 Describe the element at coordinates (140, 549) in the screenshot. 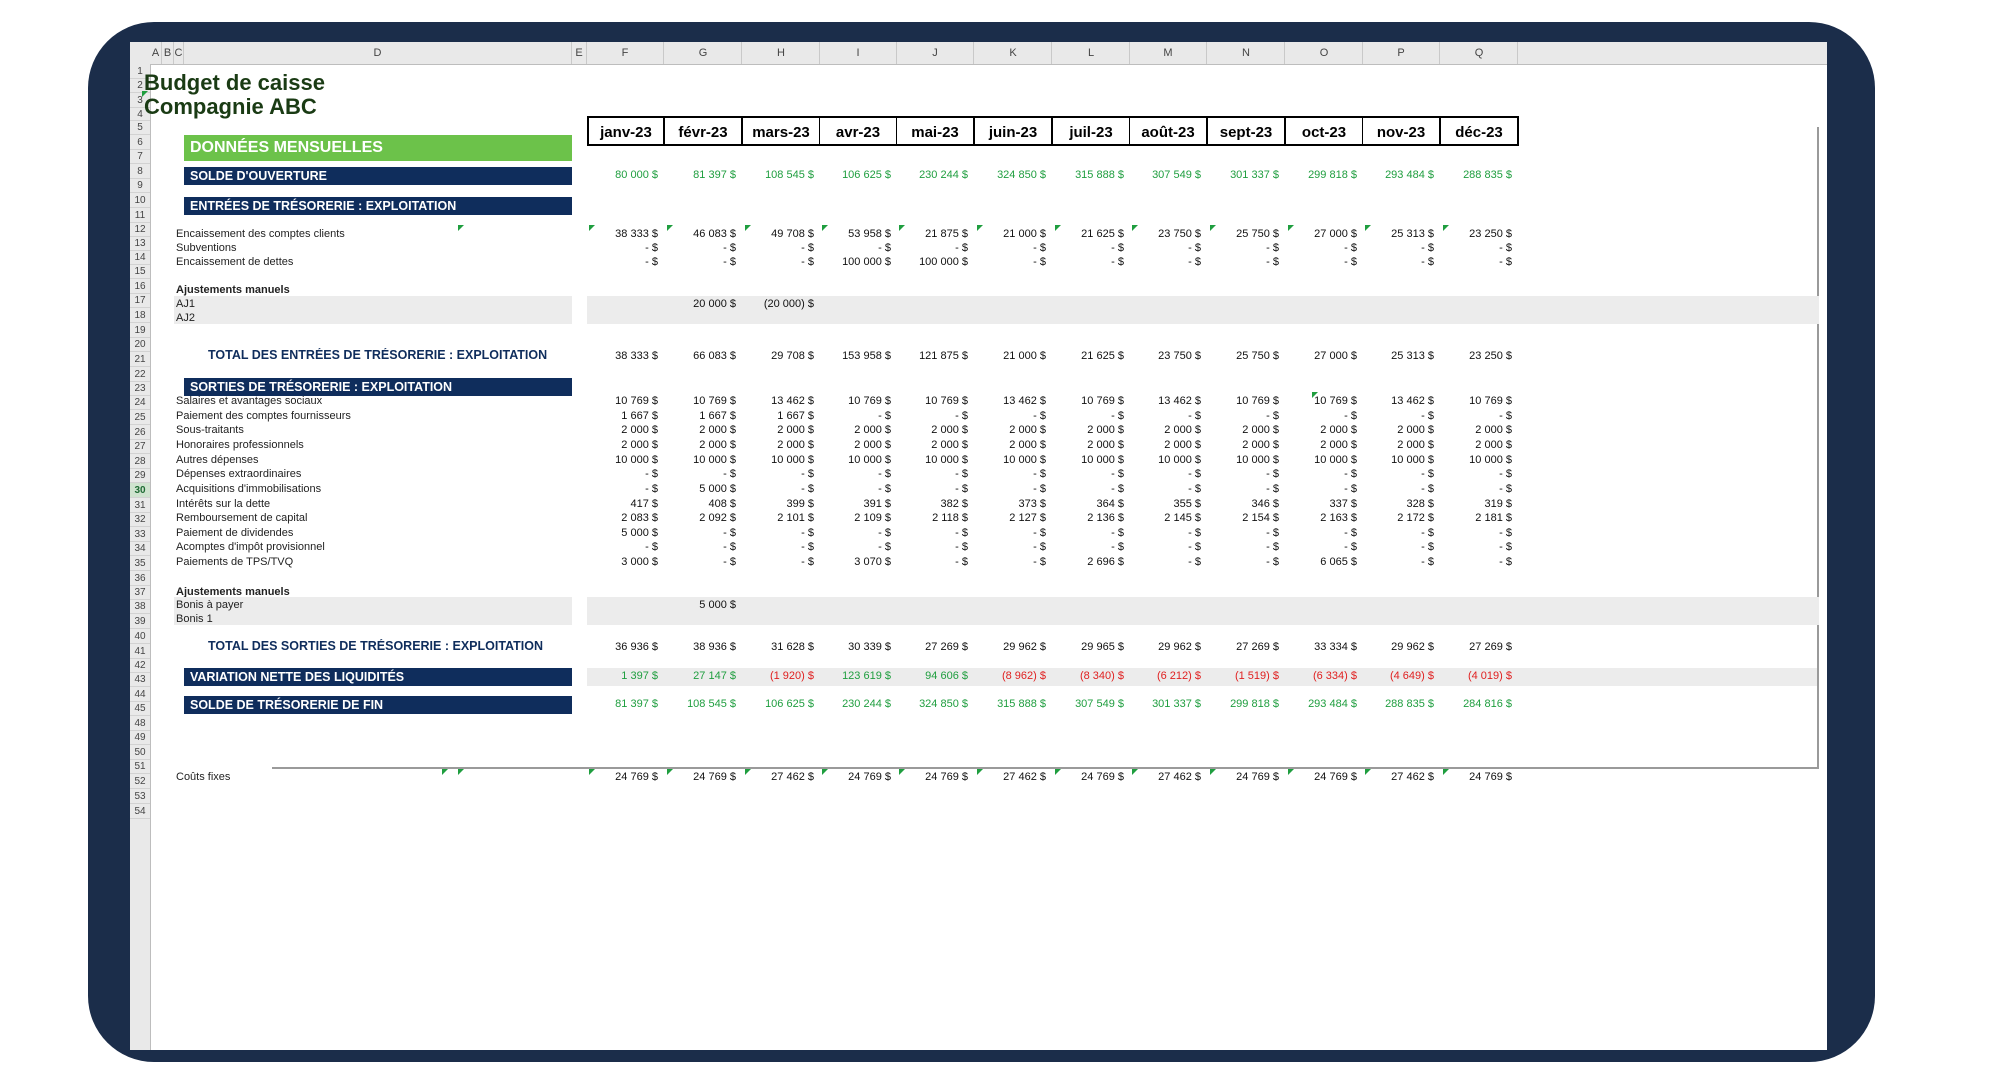

I see `row-header-34: 34` at that location.